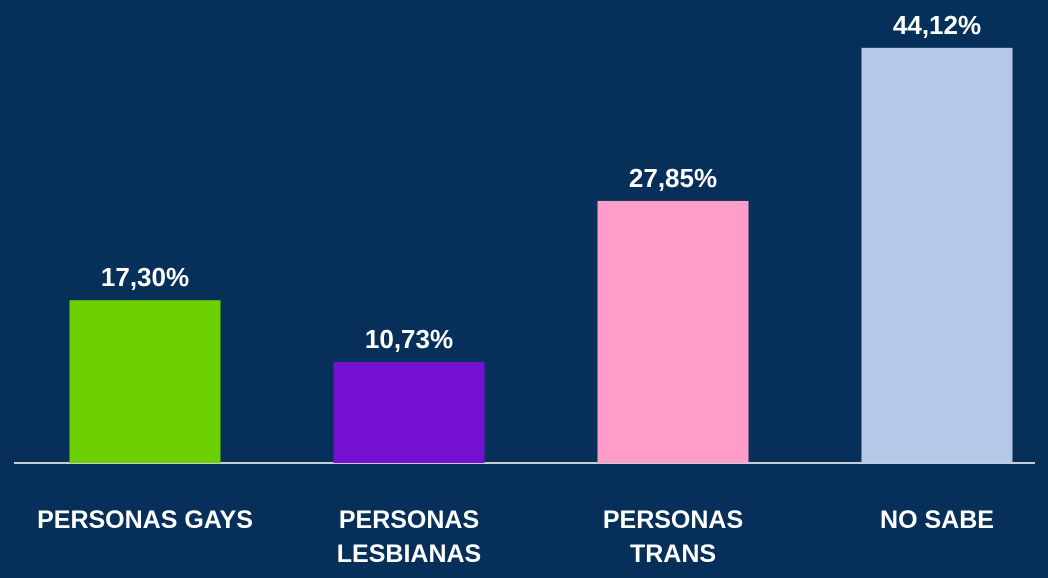 This screenshot has height=578, width=1048. Describe the element at coordinates (145, 277) in the screenshot. I see `value-label: 17,30%` at that location.